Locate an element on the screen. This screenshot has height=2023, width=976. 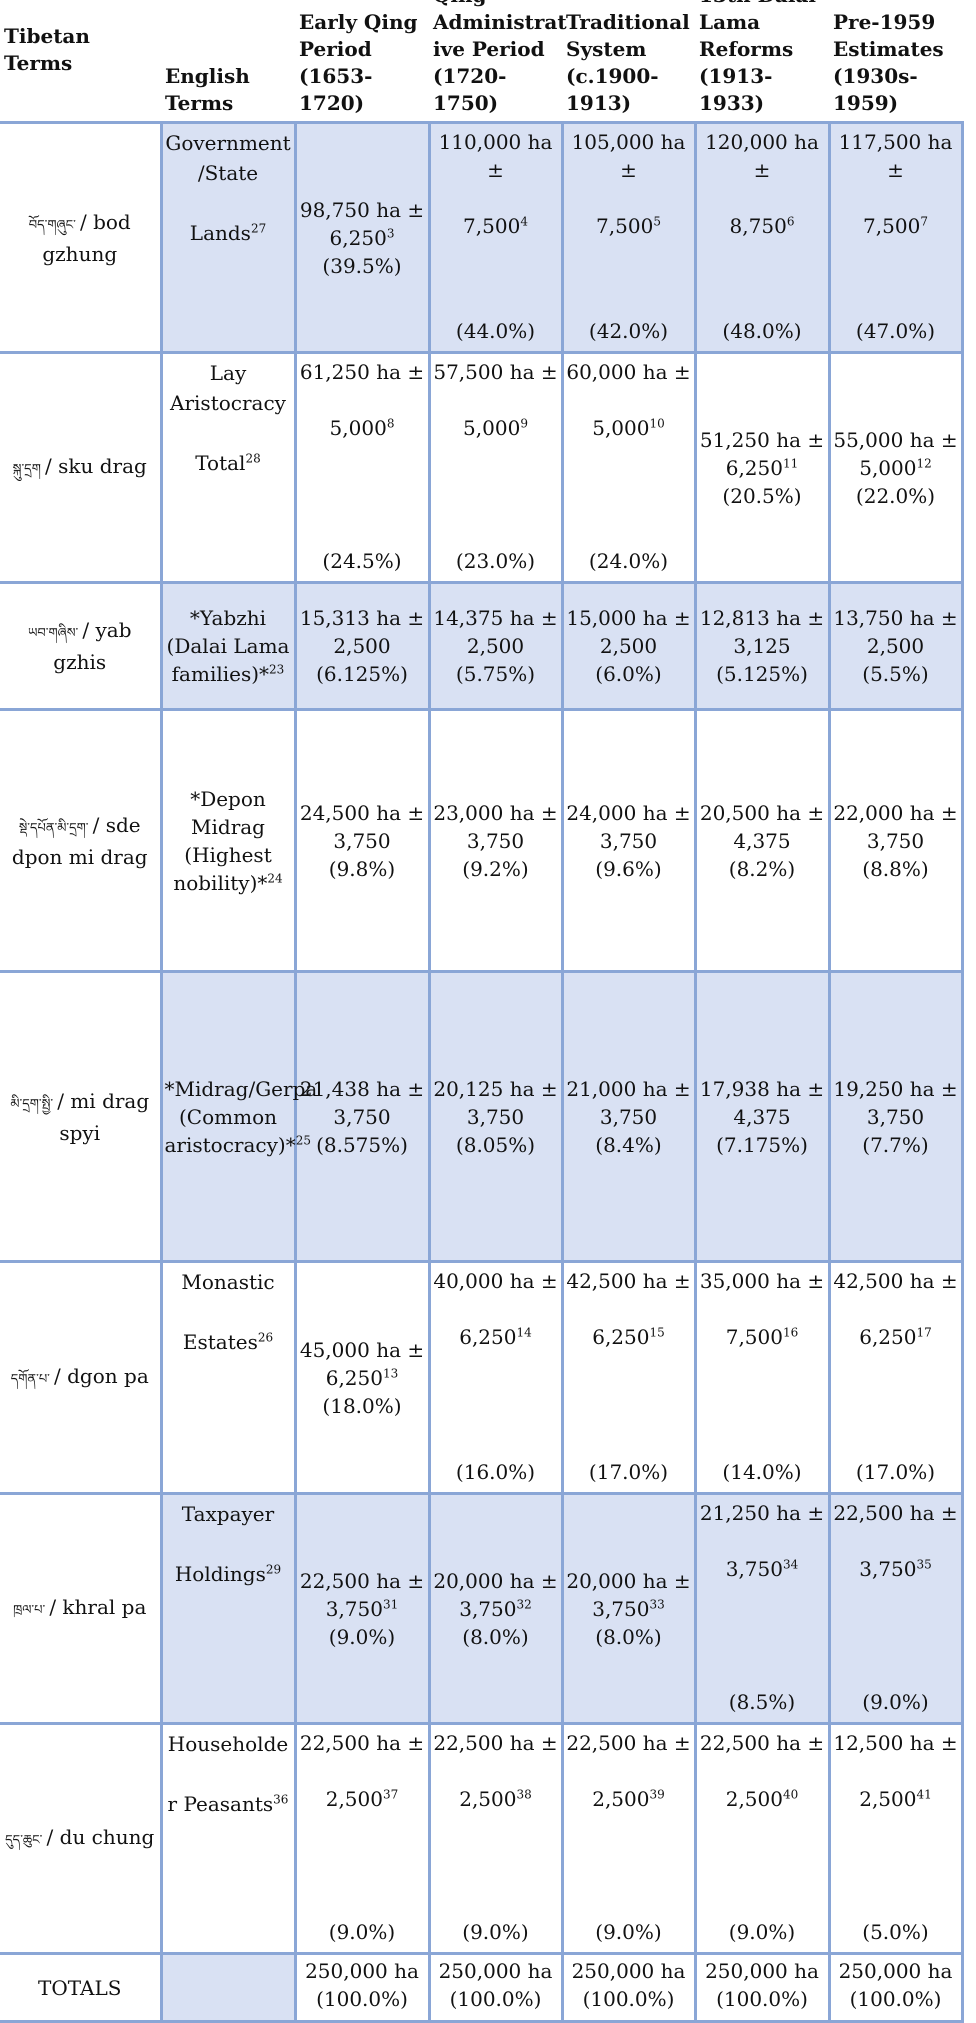
column-header-4: Traditional System (c.1900-1913) is located at coordinates (628, 62).